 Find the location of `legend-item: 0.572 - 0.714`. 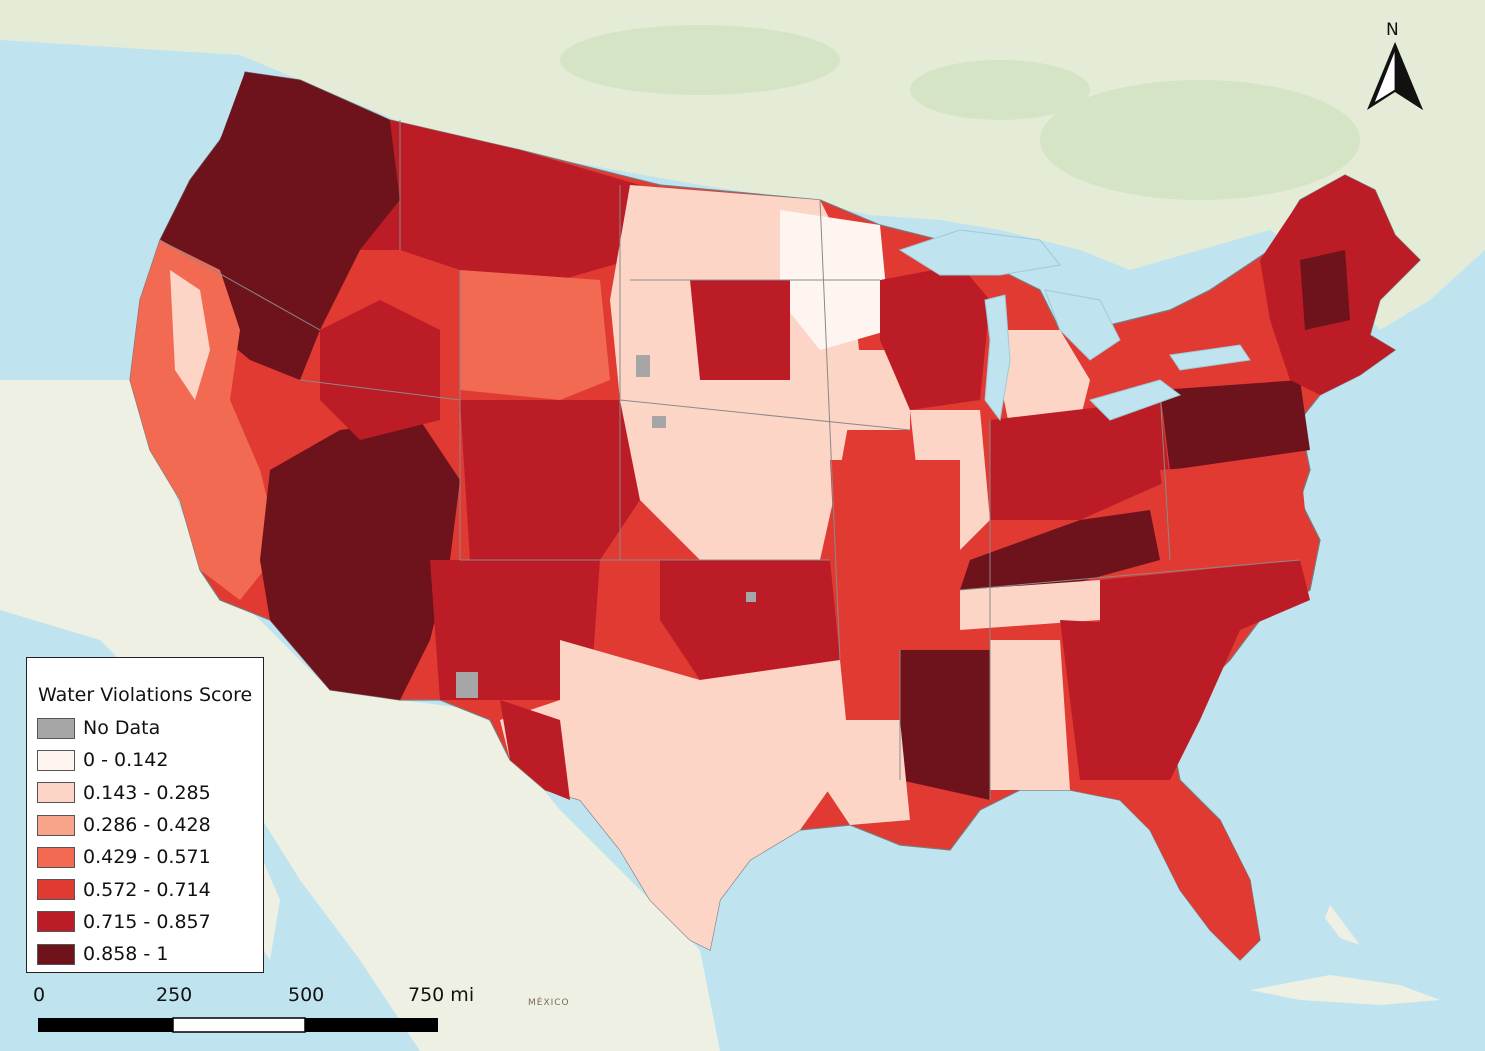

legend-item: 0.572 - 0.714 is located at coordinates (150, 889).